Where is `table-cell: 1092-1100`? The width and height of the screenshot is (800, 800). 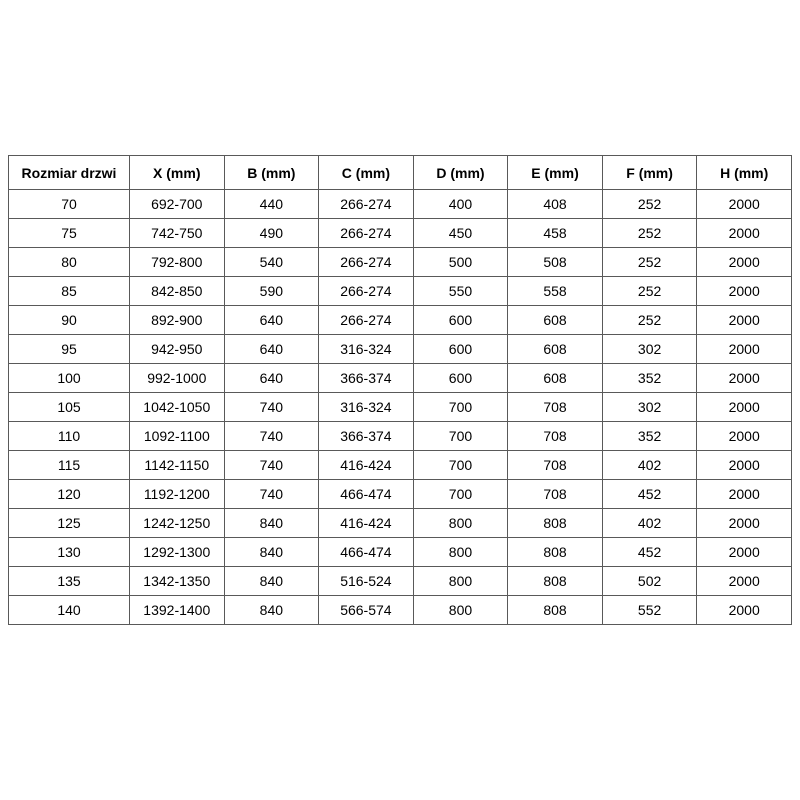 table-cell: 1092-1100 is located at coordinates (177, 436).